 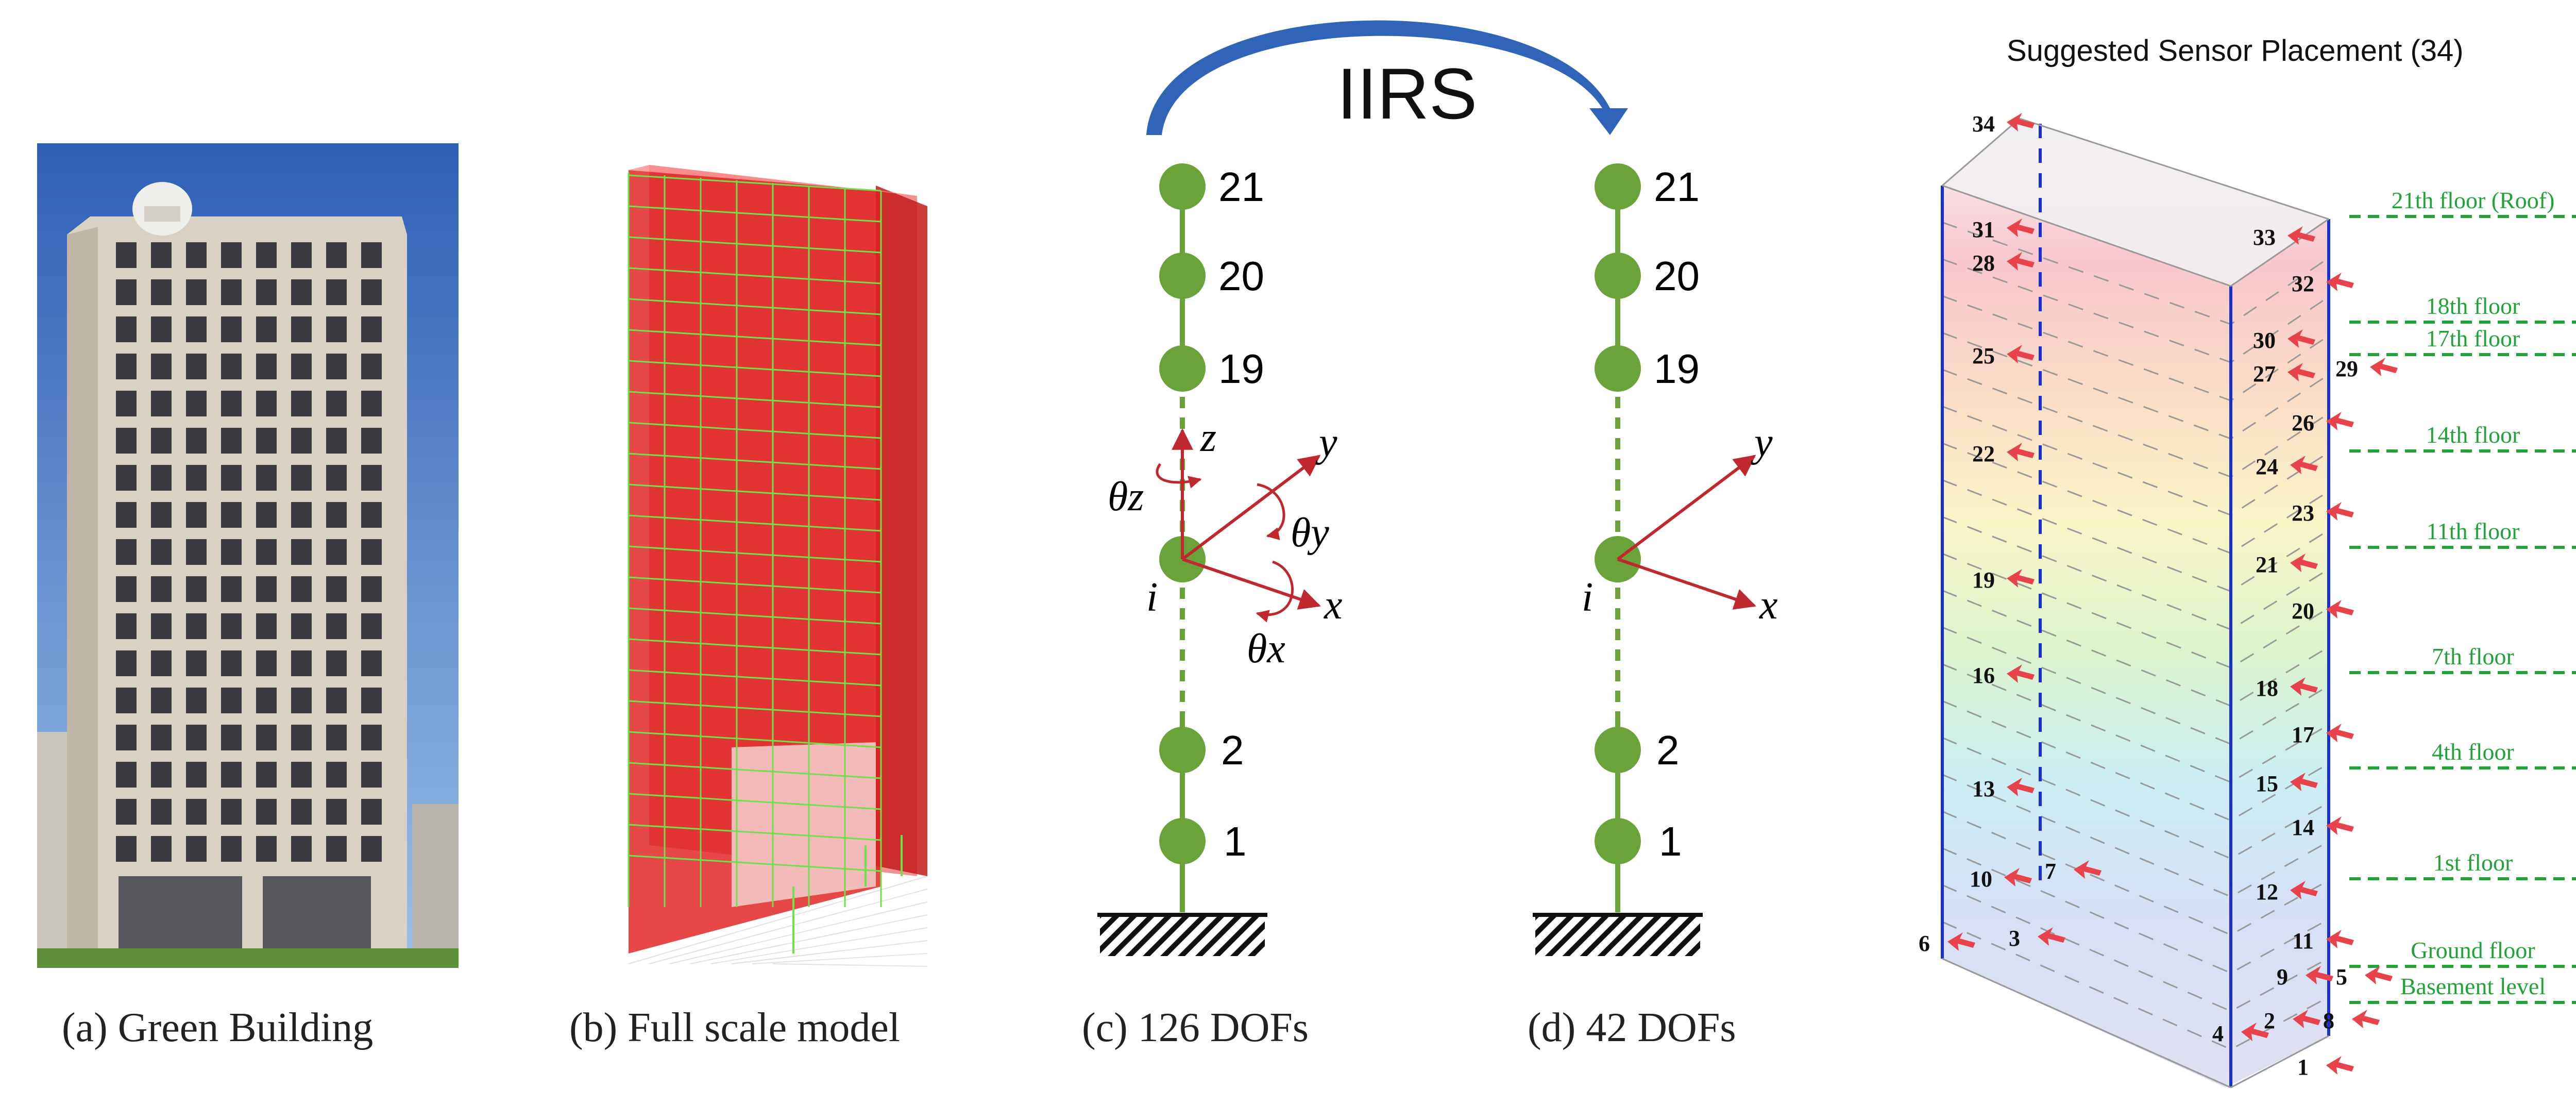 I want to click on caption-c: (c) 126 DOFs, so click(x=1195, y=1027).